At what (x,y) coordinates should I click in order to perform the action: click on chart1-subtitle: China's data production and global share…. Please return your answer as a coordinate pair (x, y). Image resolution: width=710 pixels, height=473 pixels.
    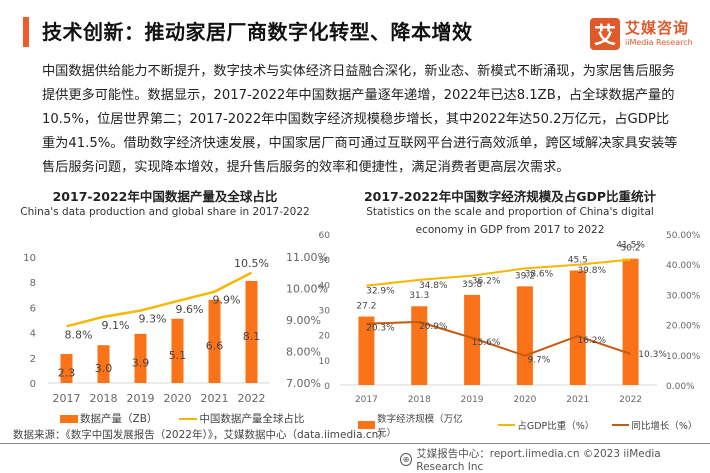
    Looking at the image, I should click on (165, 212).